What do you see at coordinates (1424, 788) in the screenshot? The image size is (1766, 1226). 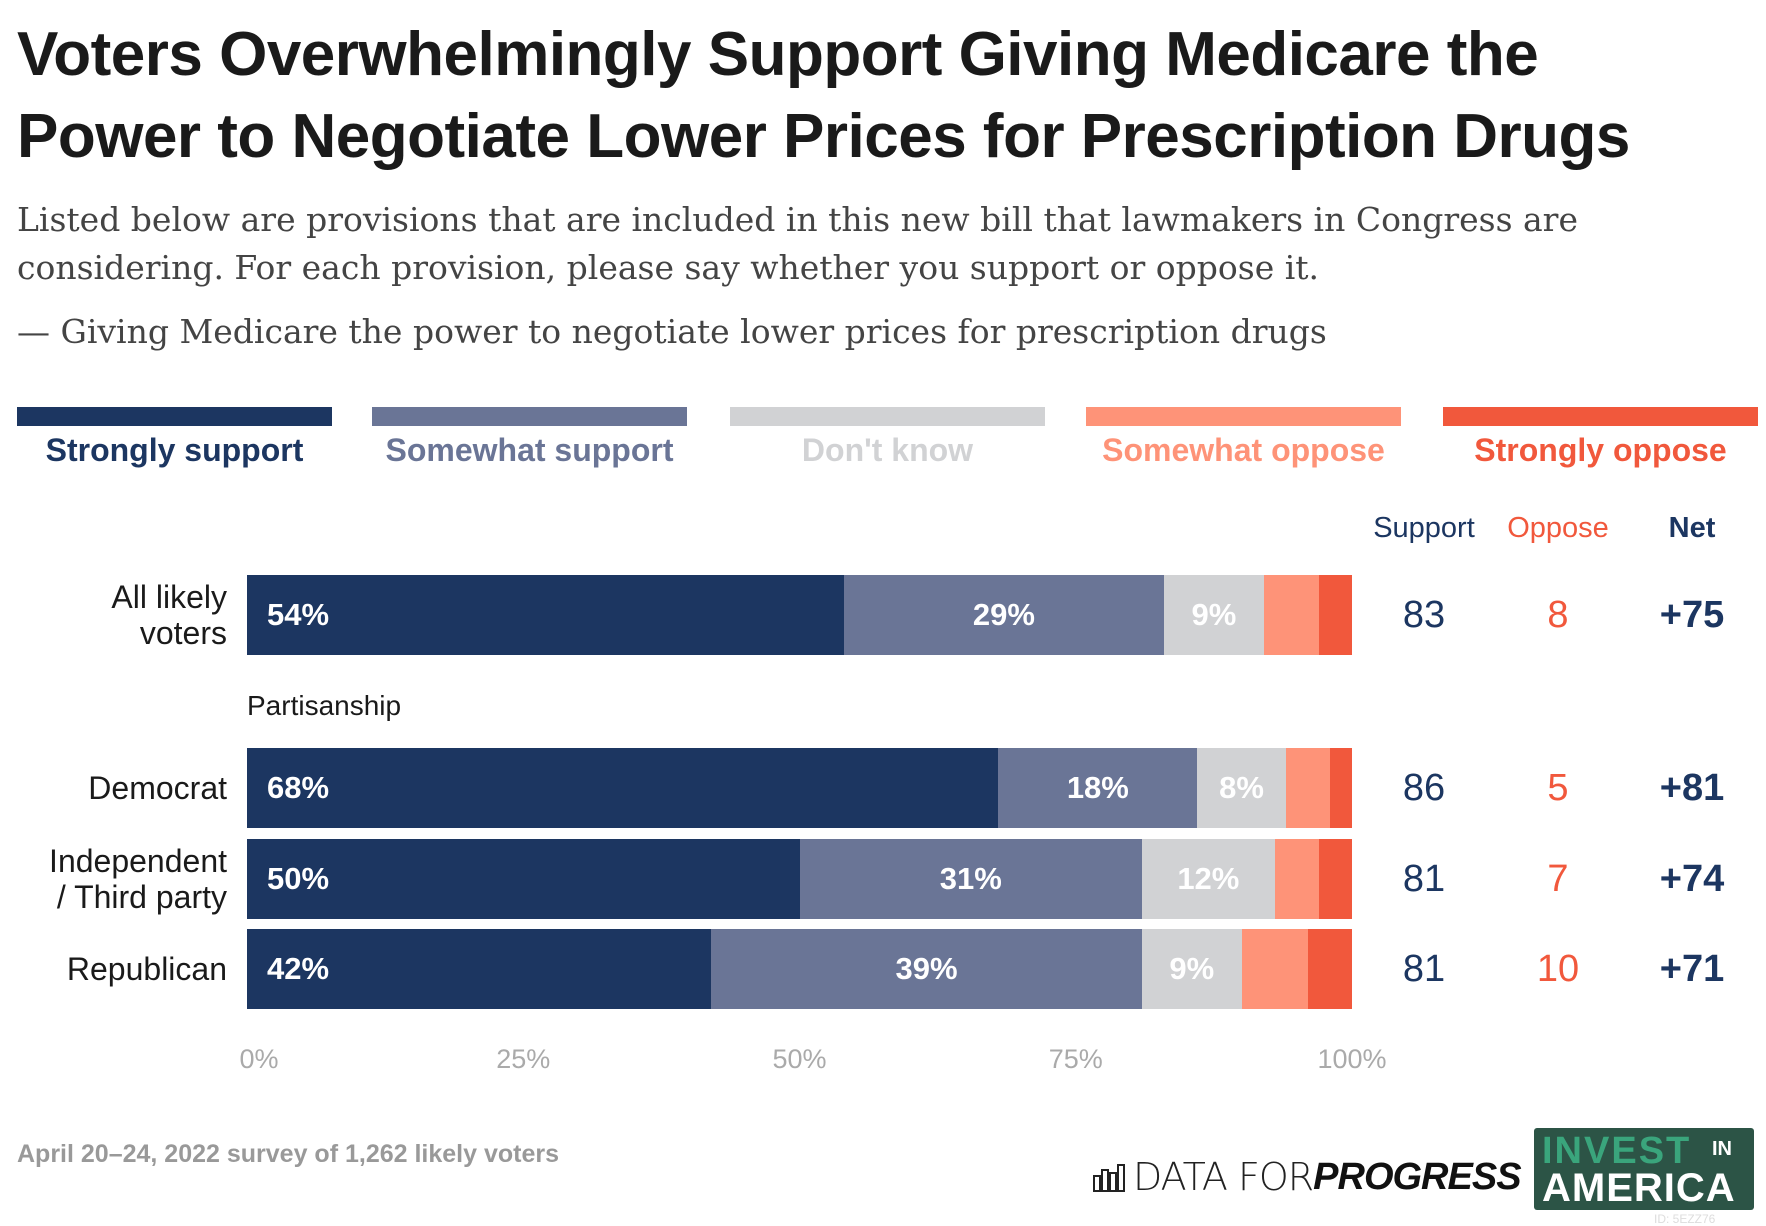 I see `summary-support: 86` at bounding box center [1424, 788].